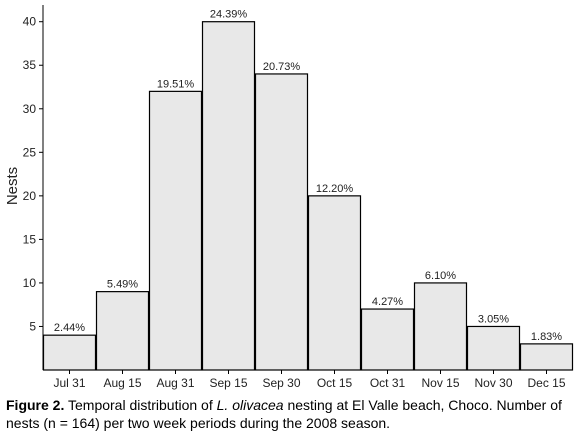 The height and width of the screenshot is (446, 580). Describe the element at coordinates (30, 65) in the screenshot. I see `y-tick-label: 35` at that location.